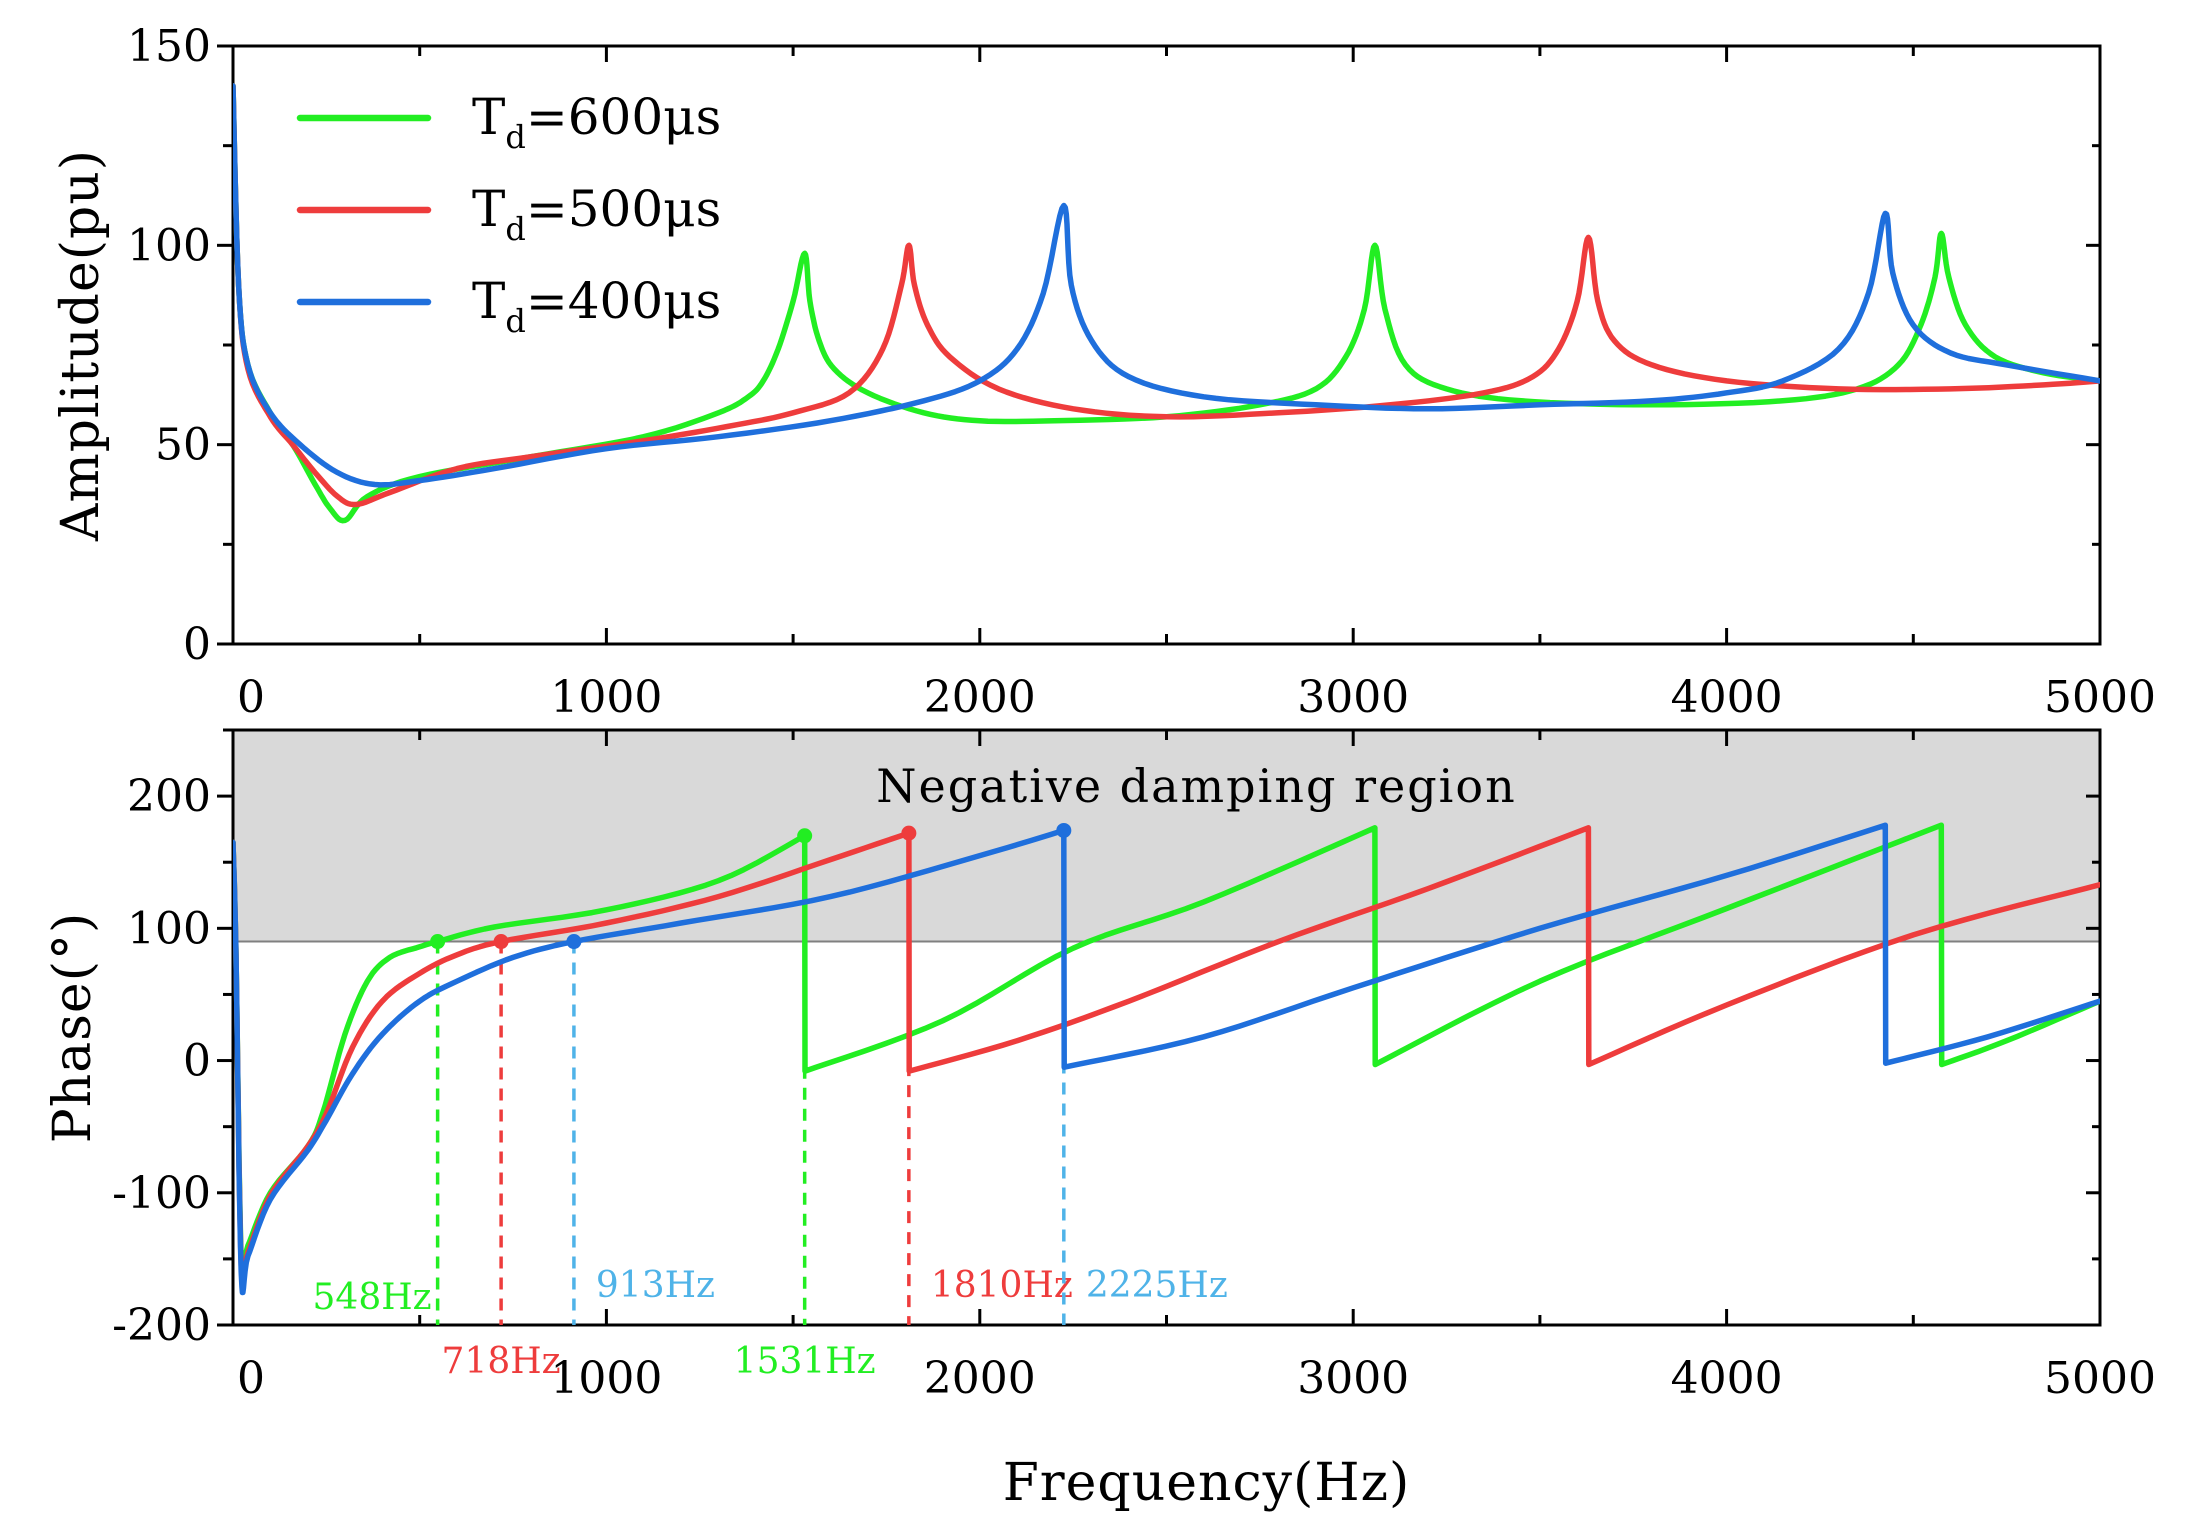 The height and width of the screenshot is (1529, 2195). I want to click on x-axis-title: Frequency(Hz), so click(1207, 1483).